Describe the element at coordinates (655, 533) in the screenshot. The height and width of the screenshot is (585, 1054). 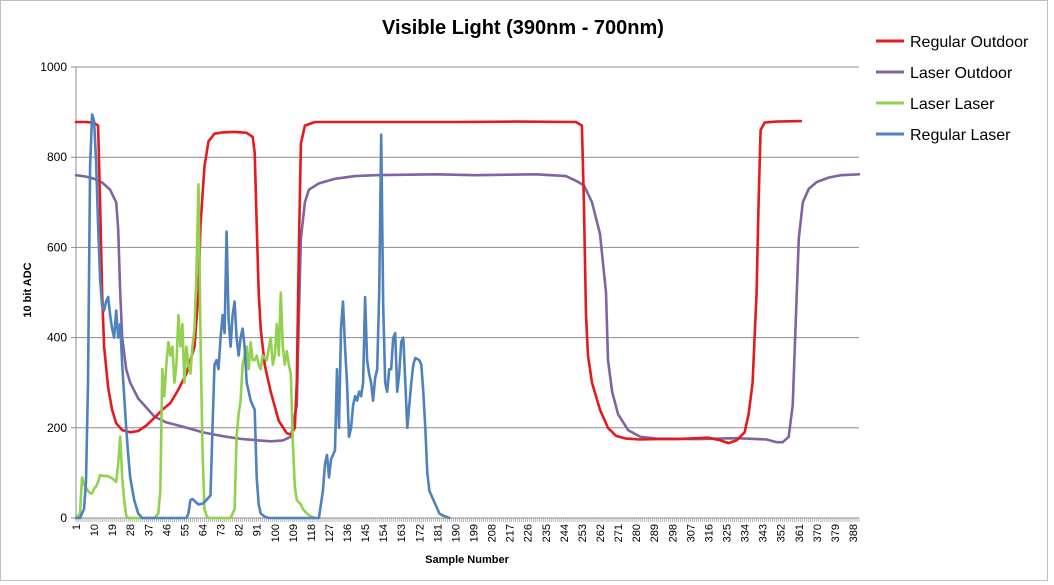
I see `x-tick-label: 289` at that location.